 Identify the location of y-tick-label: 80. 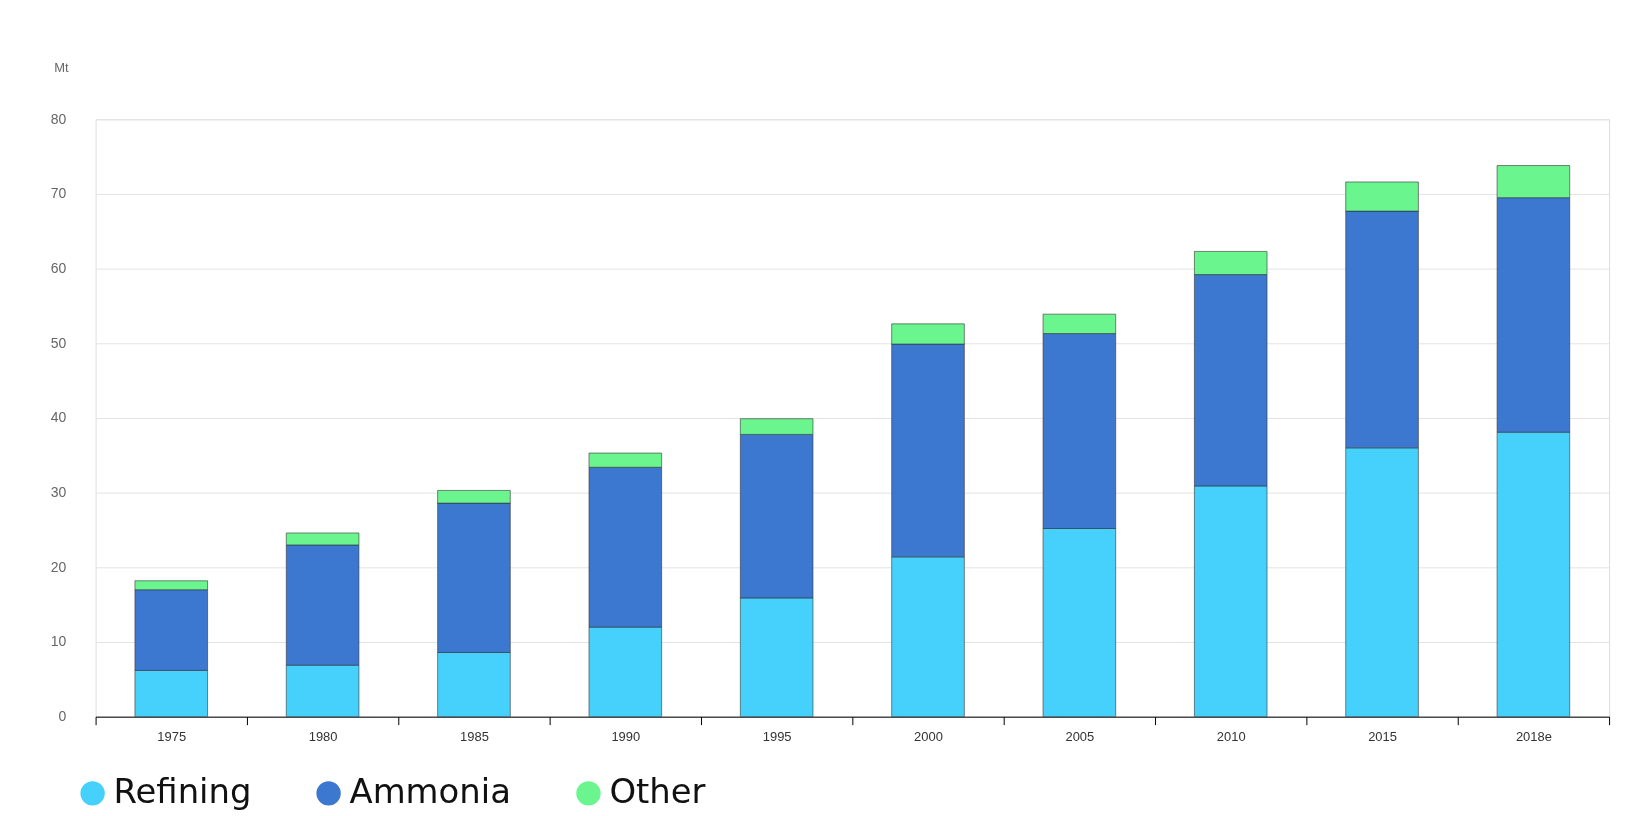
(58, 118).